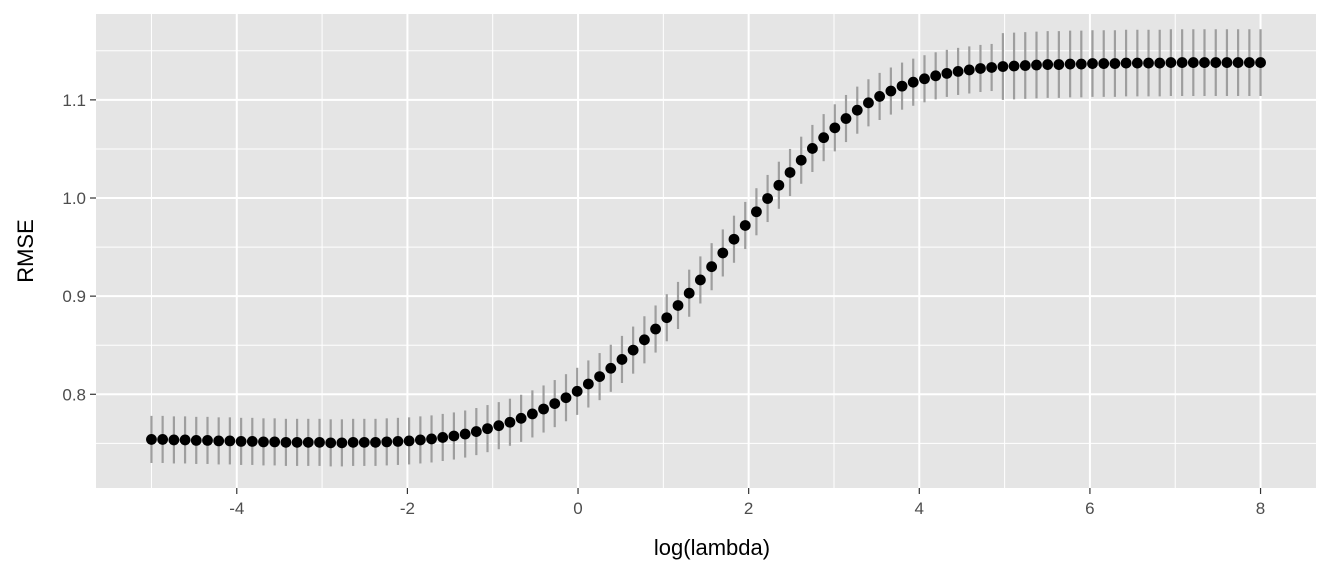 This screenshot has width=1344, height=576. I want to click on x-tick-label: -4, so click(236, 508).